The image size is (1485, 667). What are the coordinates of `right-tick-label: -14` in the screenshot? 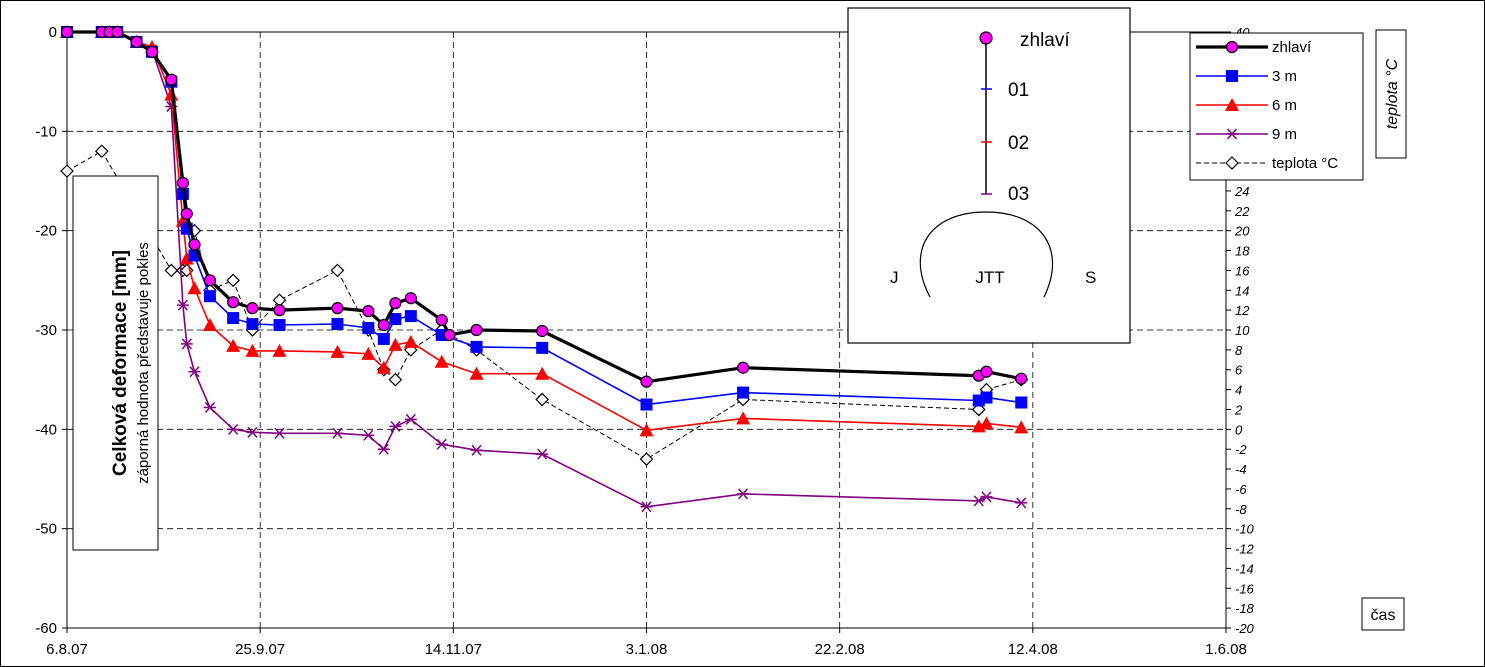 It's located at (1244, 568).